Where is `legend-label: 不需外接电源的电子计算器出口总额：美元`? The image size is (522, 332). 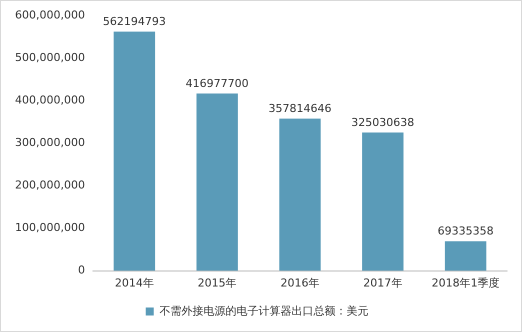 legend-label: 不需外接电源的电子计算器出口总额：美元 is located at coordinates (263, 311).